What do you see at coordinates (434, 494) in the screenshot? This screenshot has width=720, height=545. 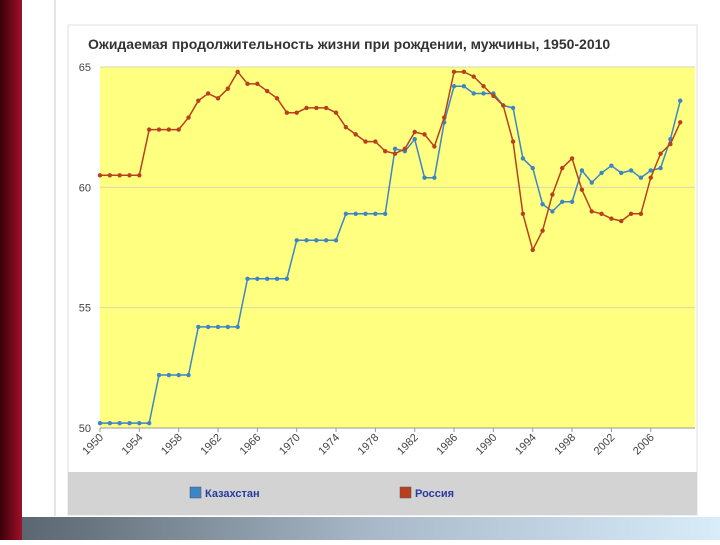 I see `legend-label: Россия` at bounding box center [434, 494].